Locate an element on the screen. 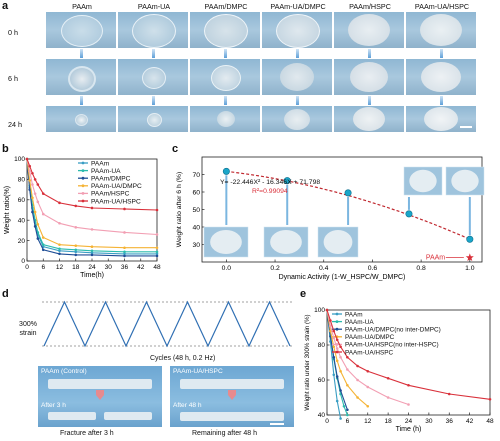 The height and width of the screenshot is (441, 500). x-tick-label: 0.0 is located at coordinates (227, 268).